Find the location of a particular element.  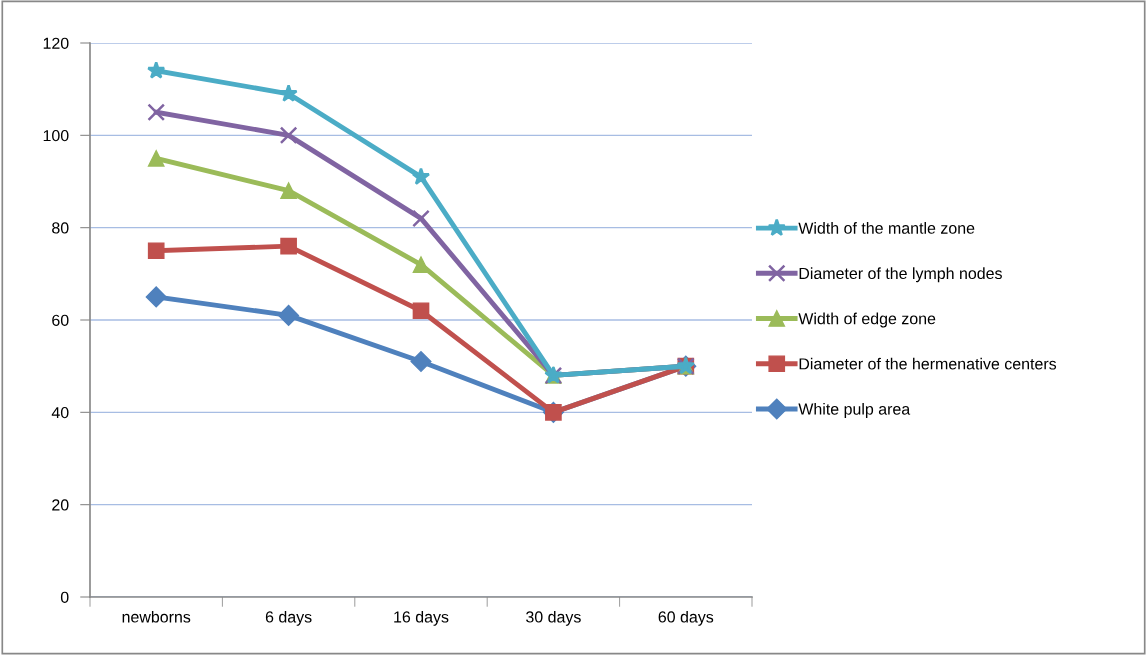

legend-label: Width of the mantle zone is located at coordinates (886, 228).